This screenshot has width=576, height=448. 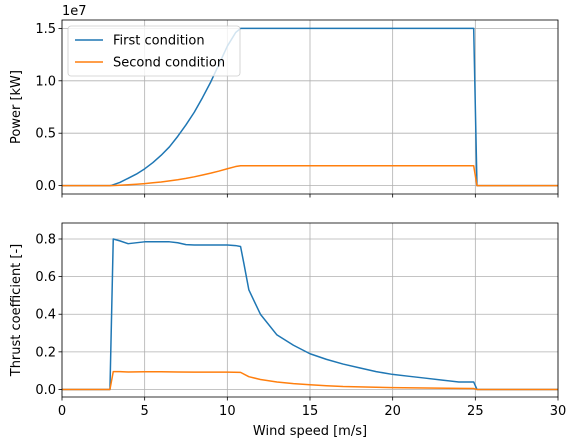 I want to click on x-tick-label: 15, so click(x=310, y=411).